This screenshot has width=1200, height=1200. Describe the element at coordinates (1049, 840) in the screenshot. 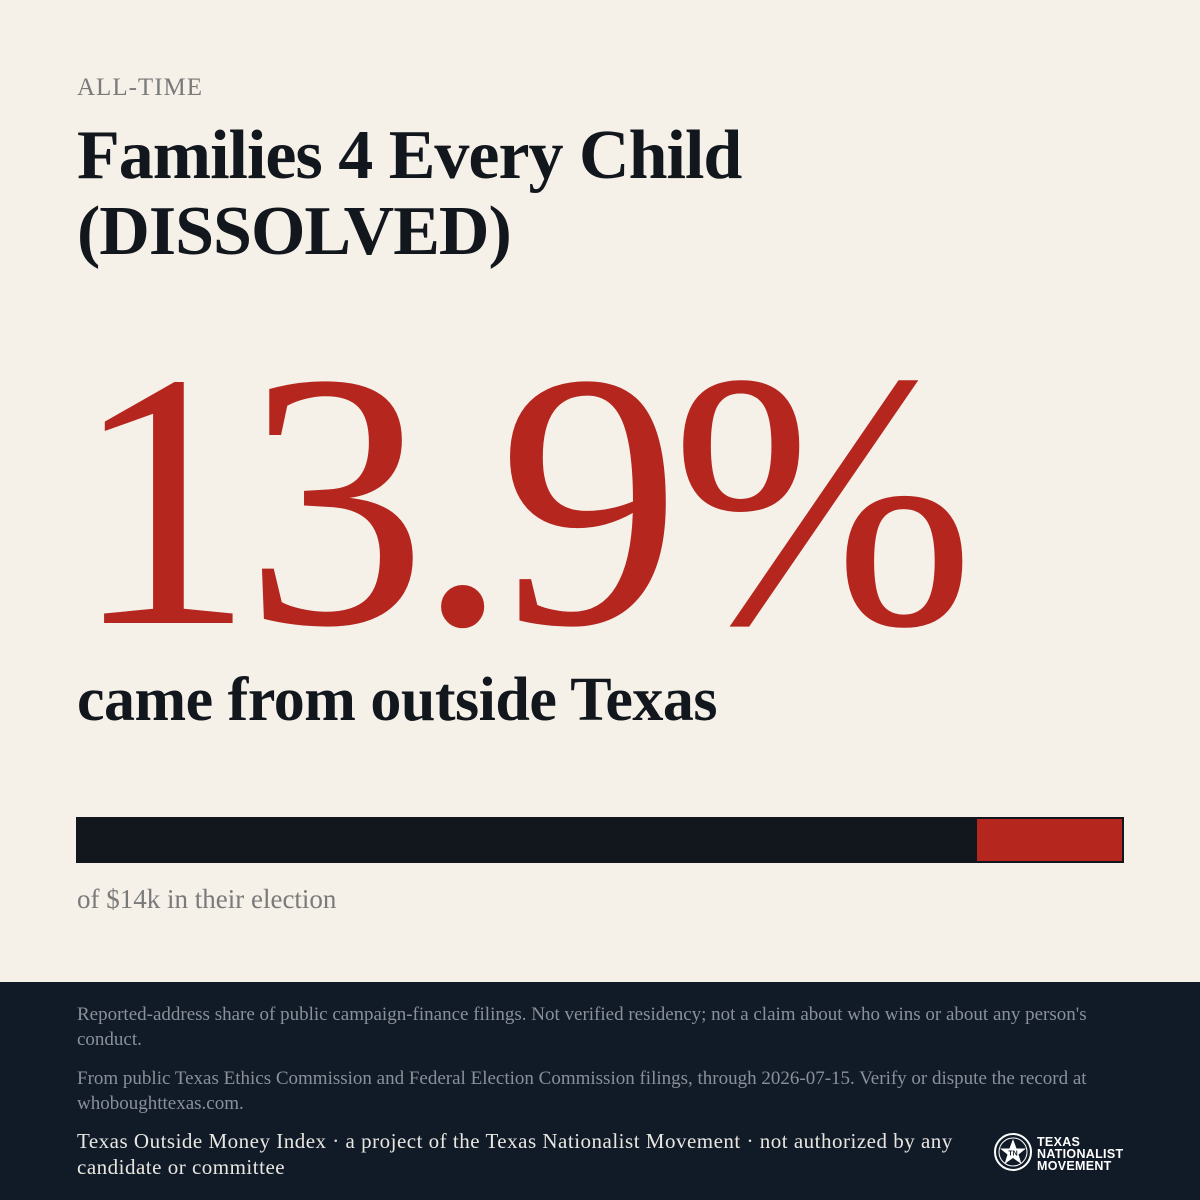

I see `share-bar-outside-fill` at that location.